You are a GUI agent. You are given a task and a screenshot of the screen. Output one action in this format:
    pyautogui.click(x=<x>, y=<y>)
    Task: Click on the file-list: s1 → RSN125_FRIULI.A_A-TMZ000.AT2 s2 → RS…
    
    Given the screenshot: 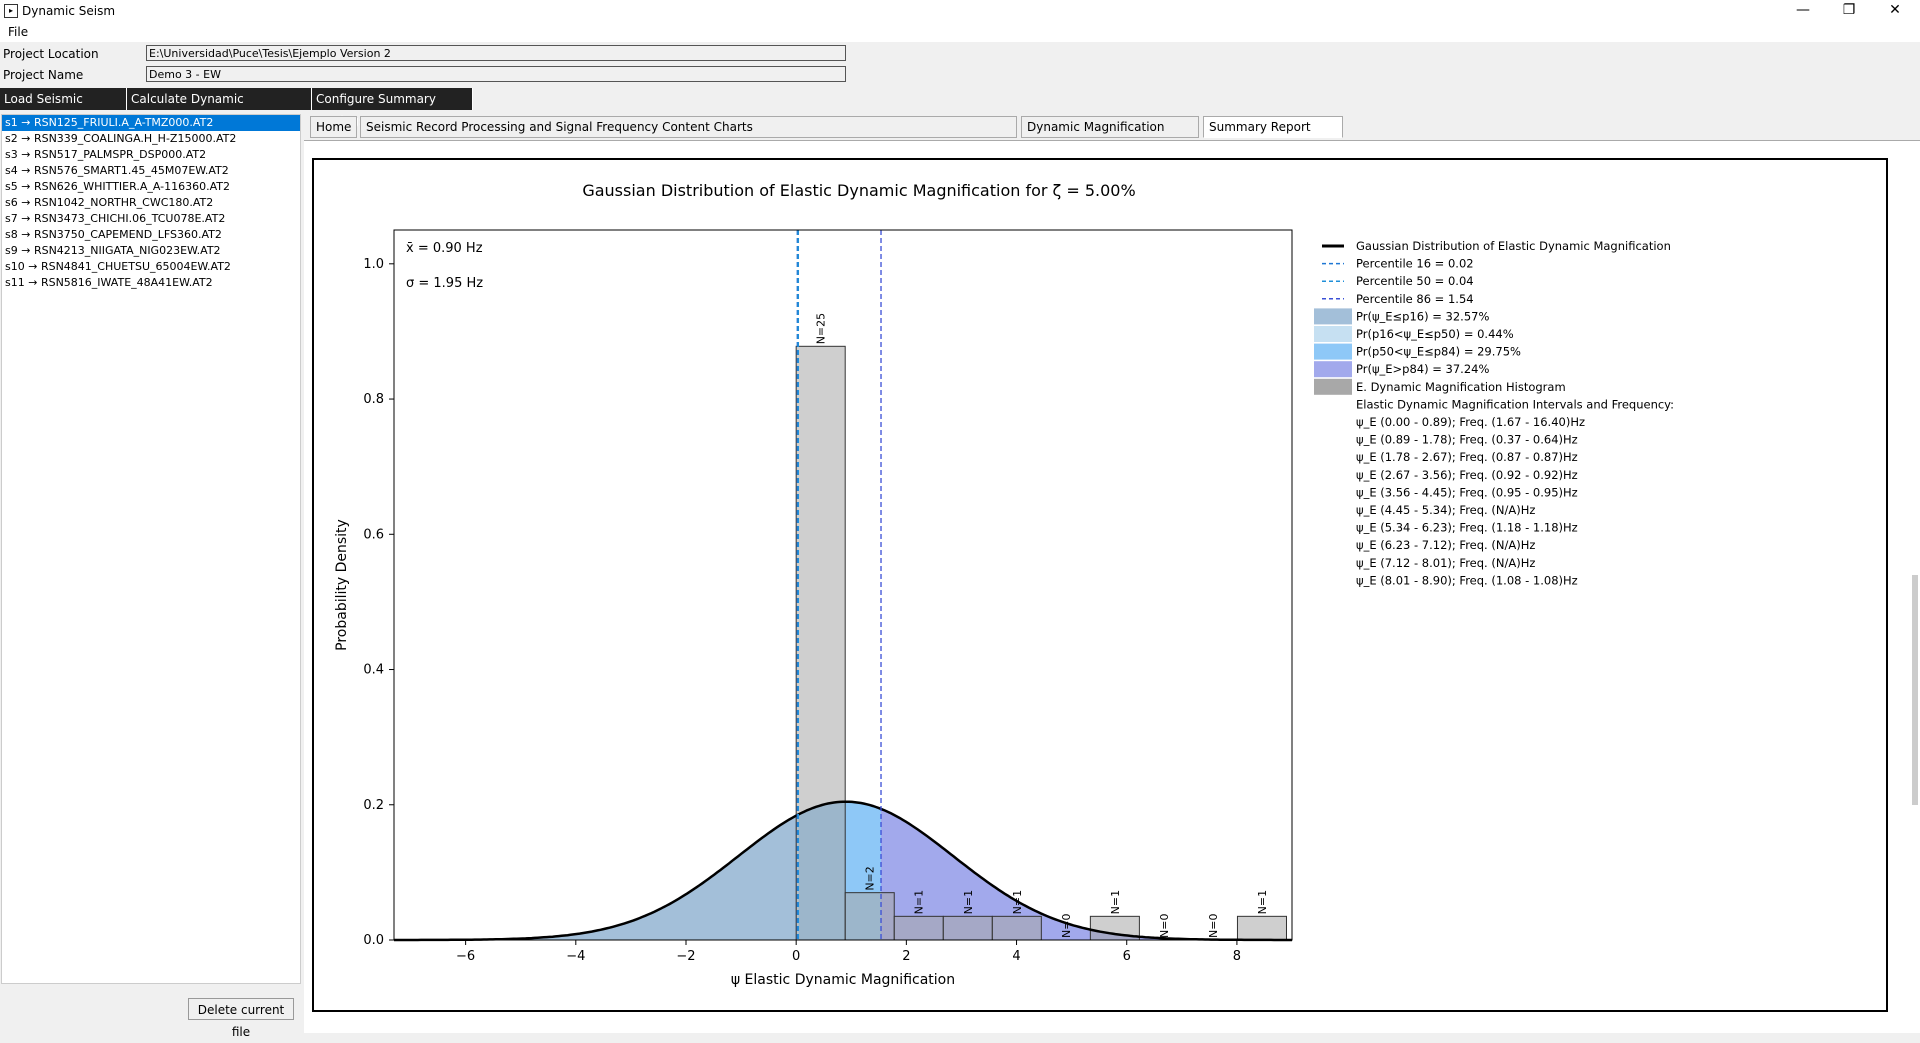 What is the action you would take?
    pyautogui.click(x=151, y=549)
    